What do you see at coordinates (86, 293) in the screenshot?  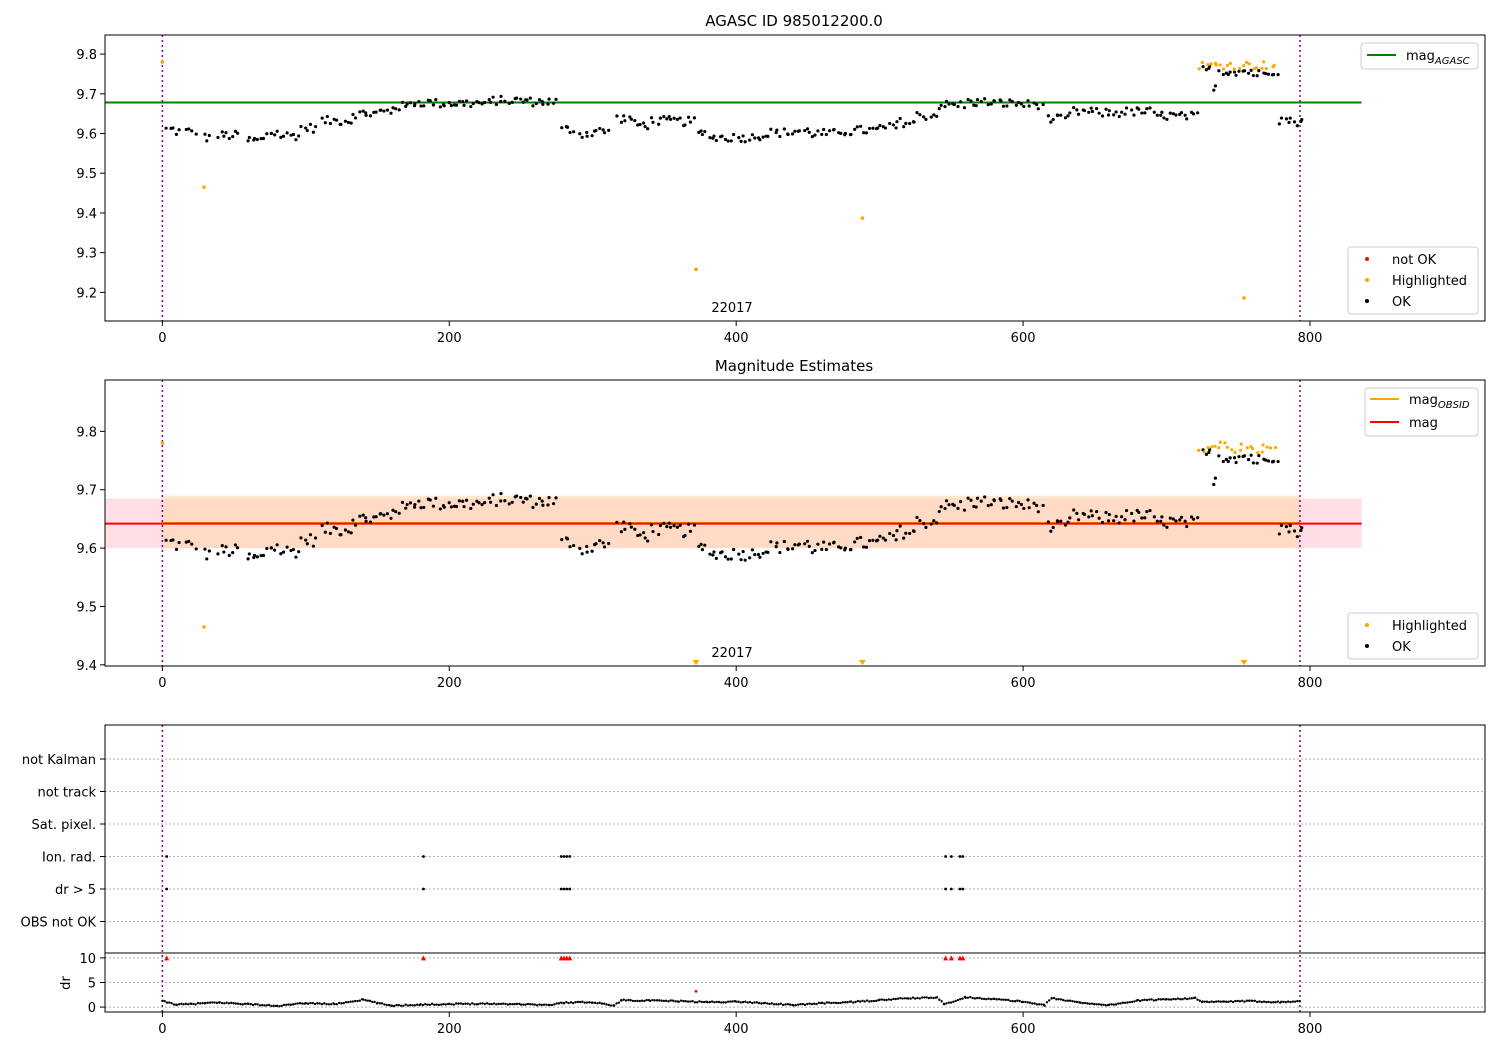 I see `y-tick-label: 9.2` at bounding box center [86, 293].